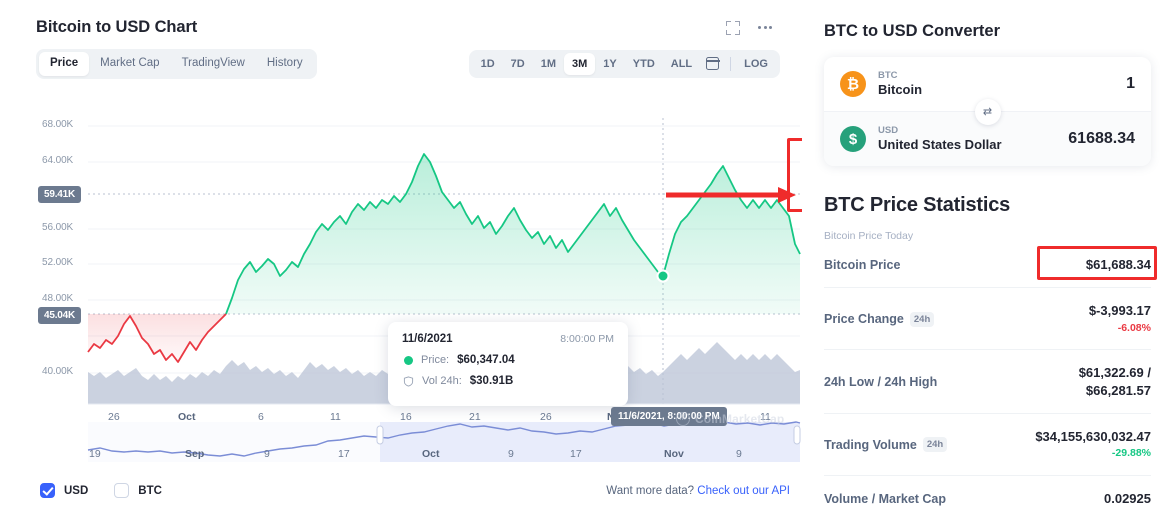 The width and height of the screenshot is (1173, 508). Describe the element at coordinates (344, 454) in the screenshot. I see `nav-tick-3: 17` at that location.